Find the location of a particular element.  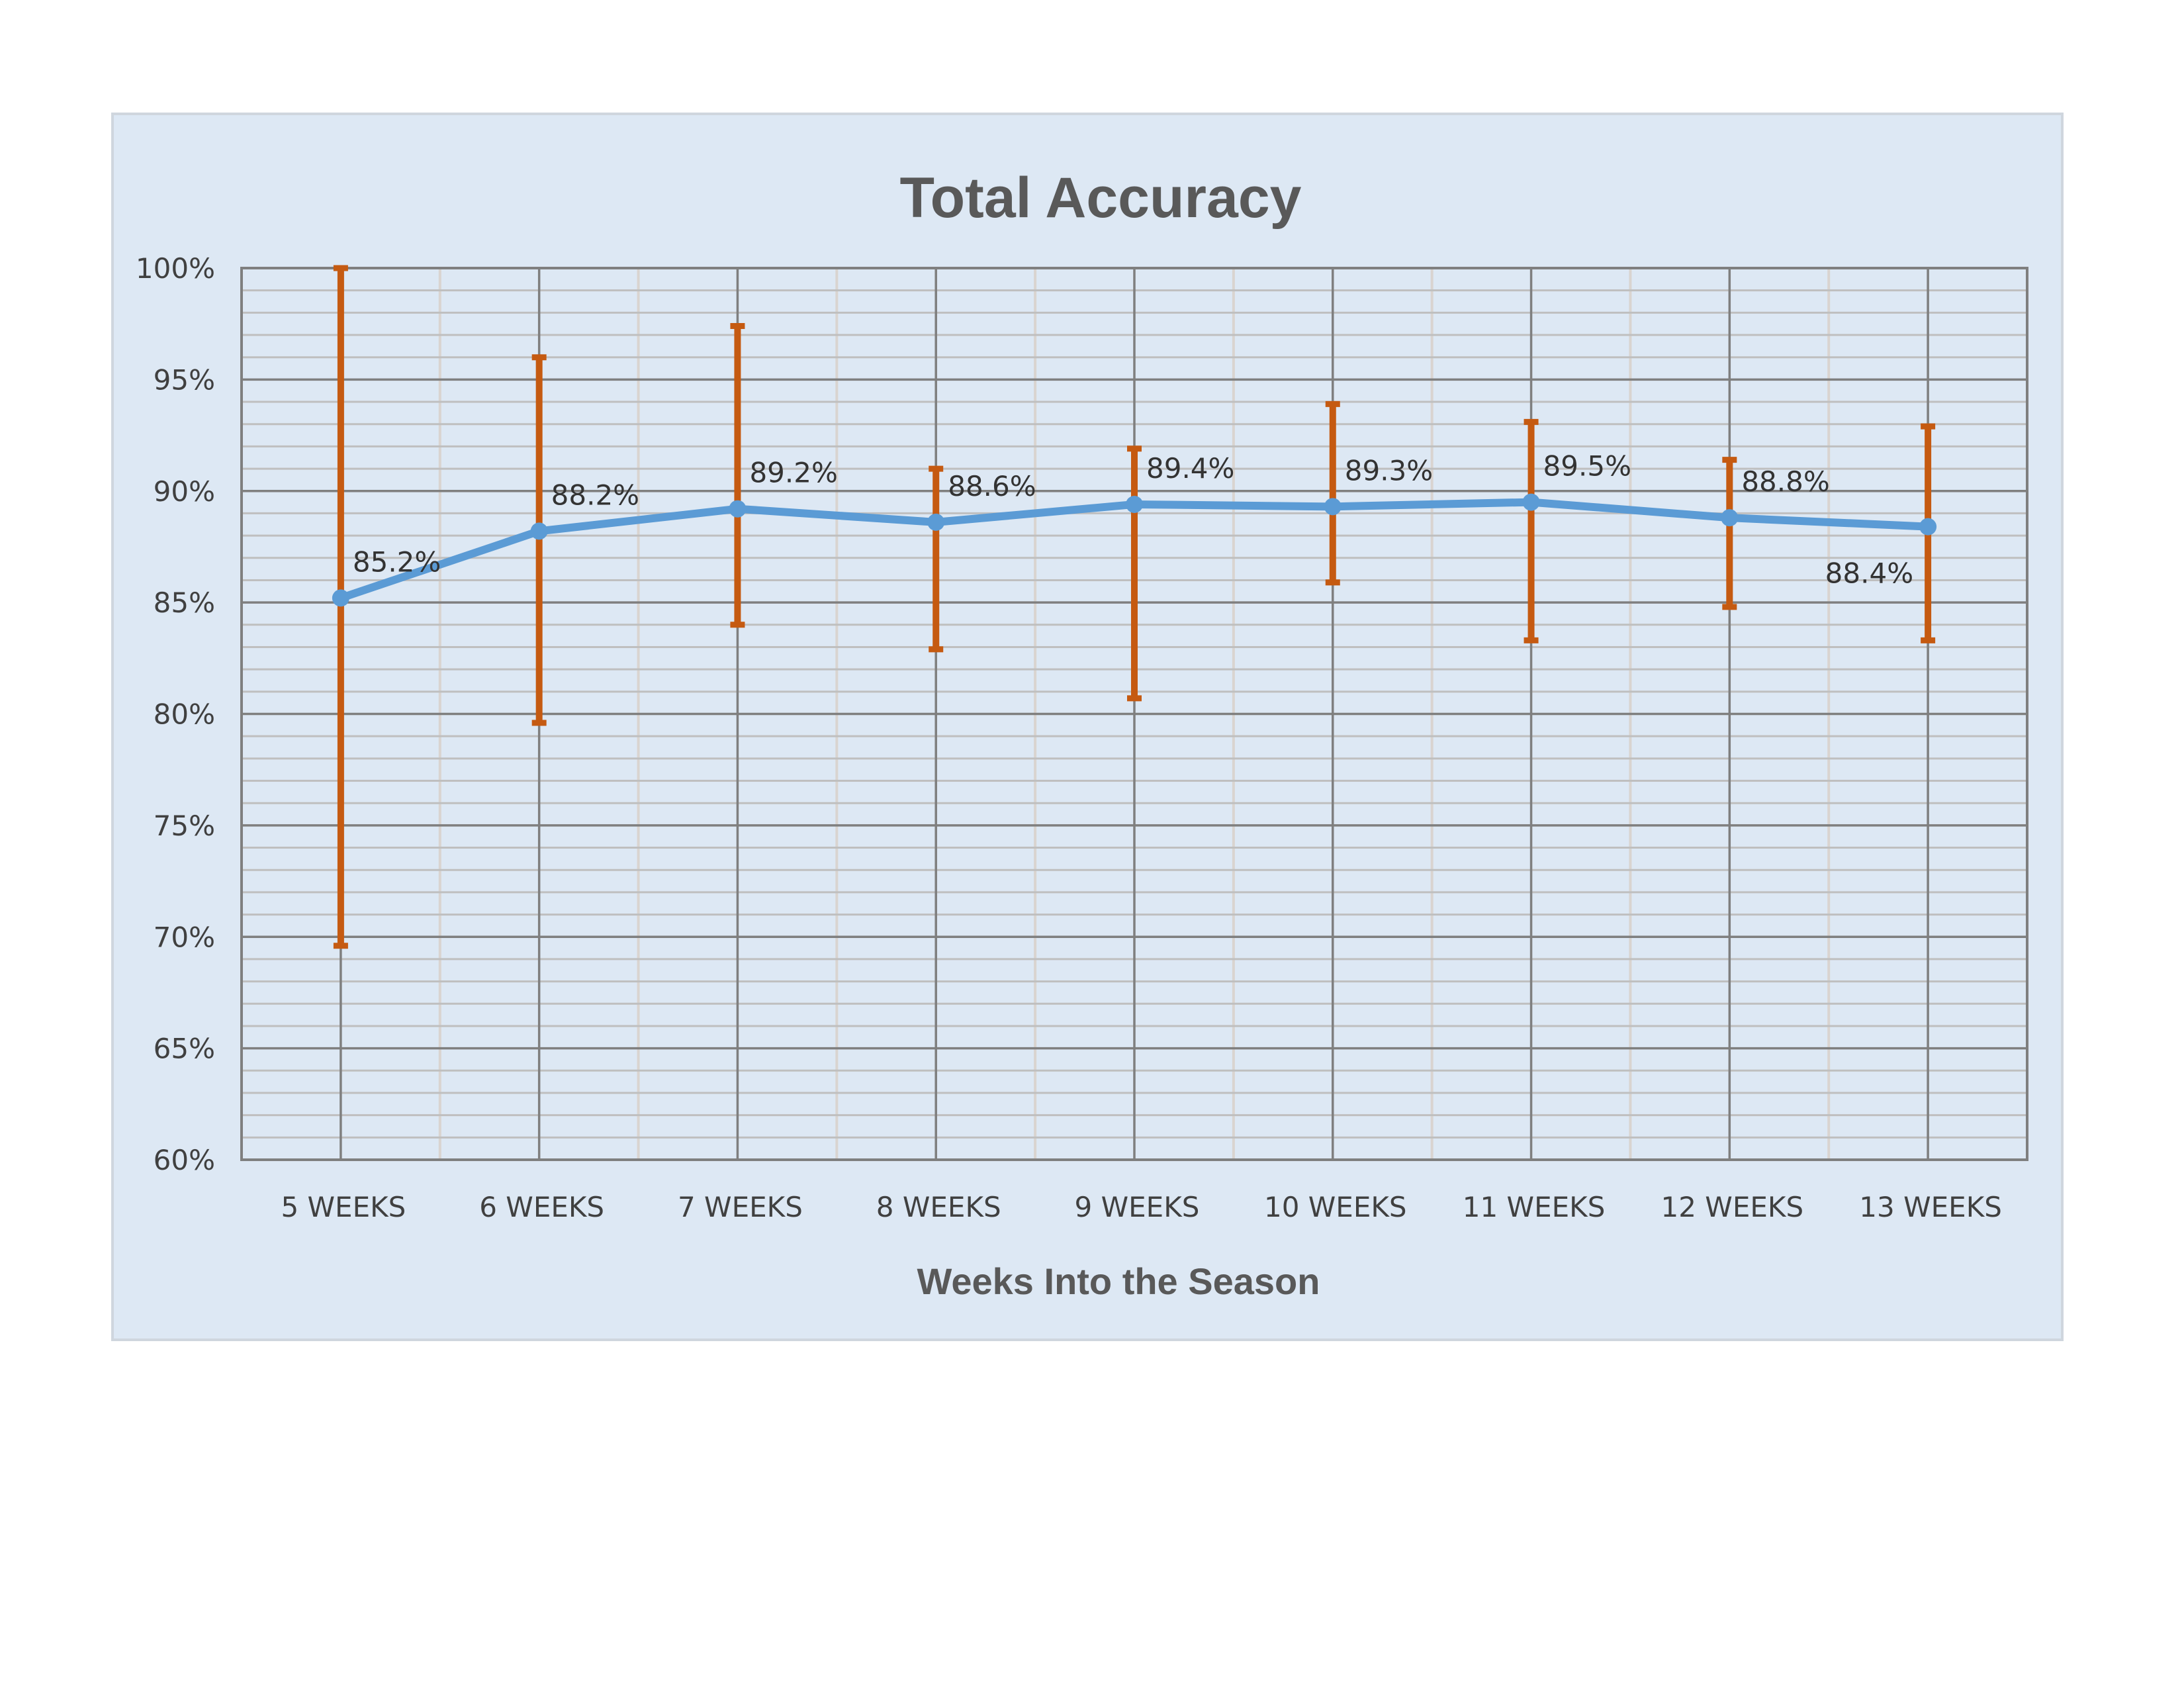

x-tick-label: 7 WEEKS is located at coordinates (741, 1207).